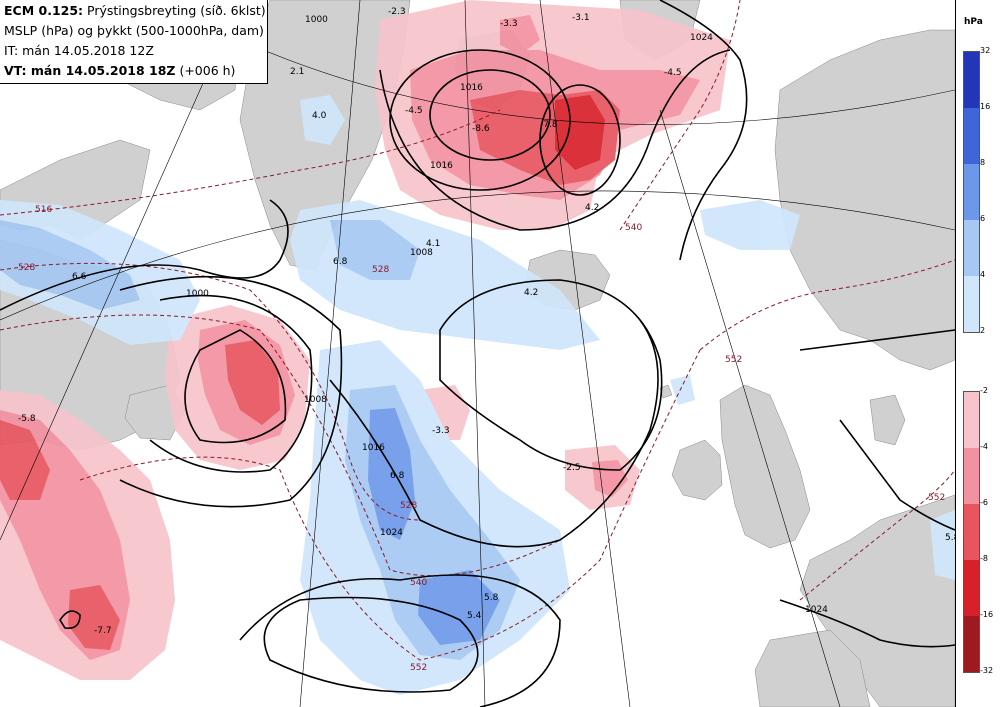 The width and height of the screenshot is (1000, 707). Describe the element at coordinates (983, 330) in the screenshot. I see `colorbar-tick-label: 2` at that location.